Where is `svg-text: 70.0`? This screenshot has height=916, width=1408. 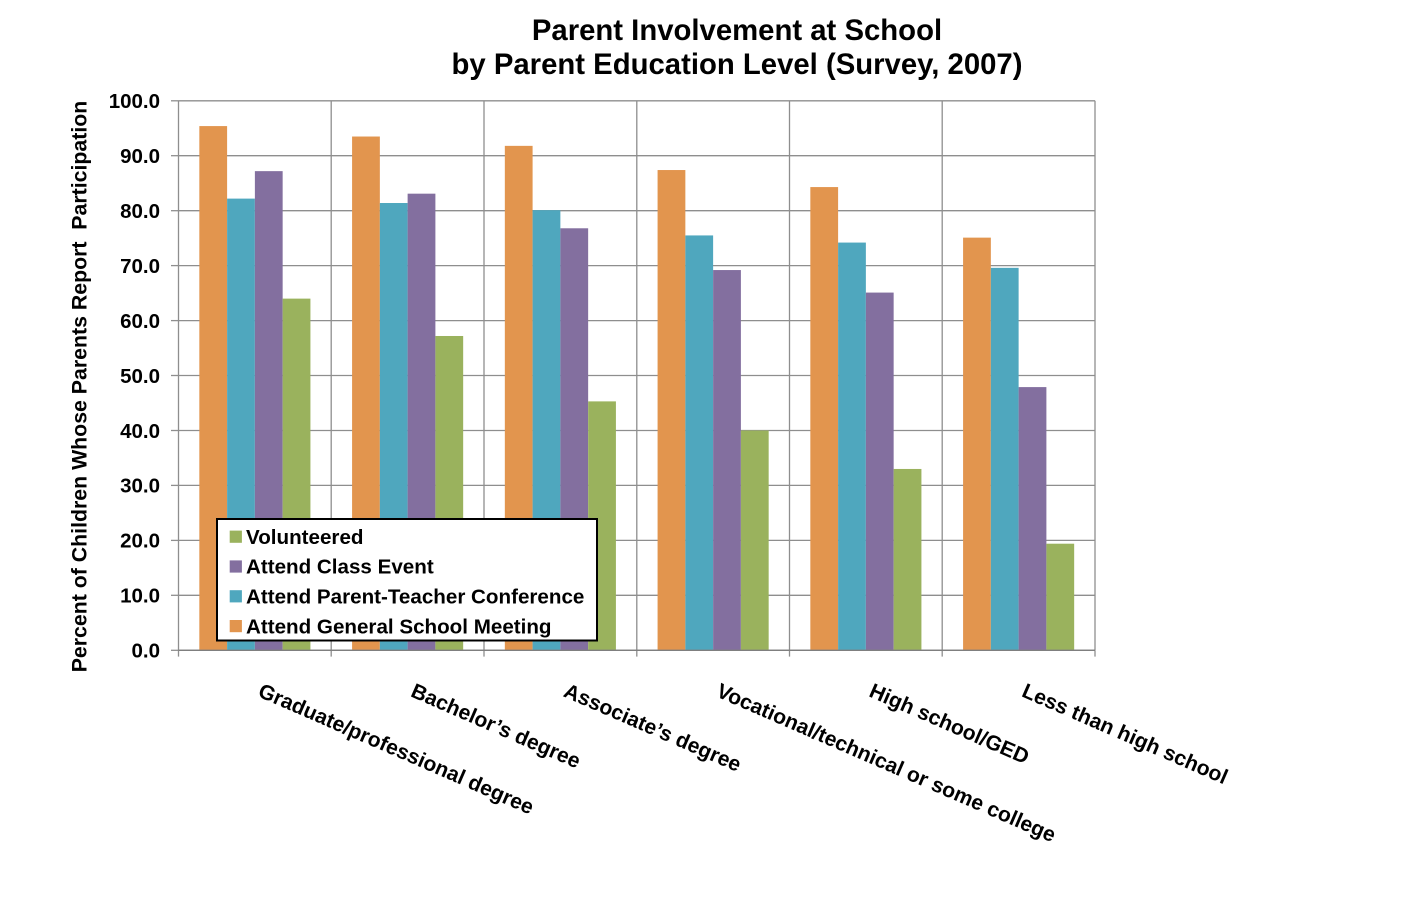 svg-text: 70.0 is located at coordinates (140, 266).